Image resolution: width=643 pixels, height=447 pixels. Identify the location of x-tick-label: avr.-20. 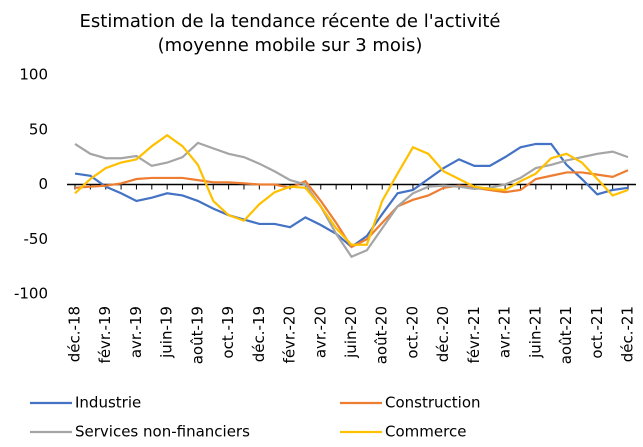
(320, 332).